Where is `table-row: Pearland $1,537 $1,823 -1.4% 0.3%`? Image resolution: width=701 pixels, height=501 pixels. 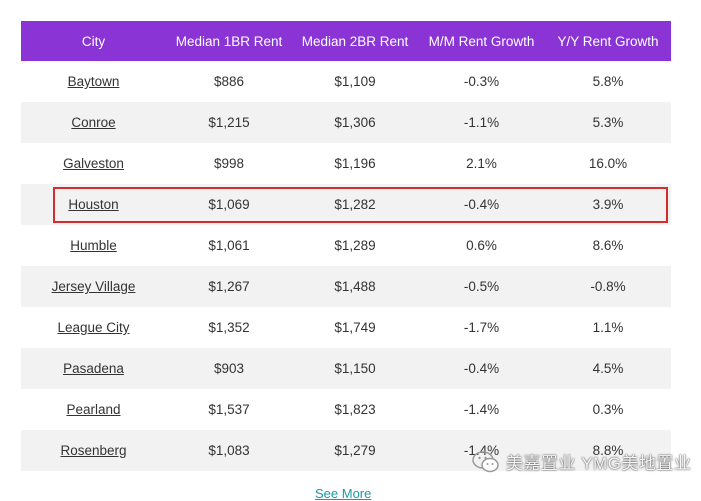 table-row: Pearland $1,537 $1,823 -1.4% 0.3% is located at coordinates (346, 409).